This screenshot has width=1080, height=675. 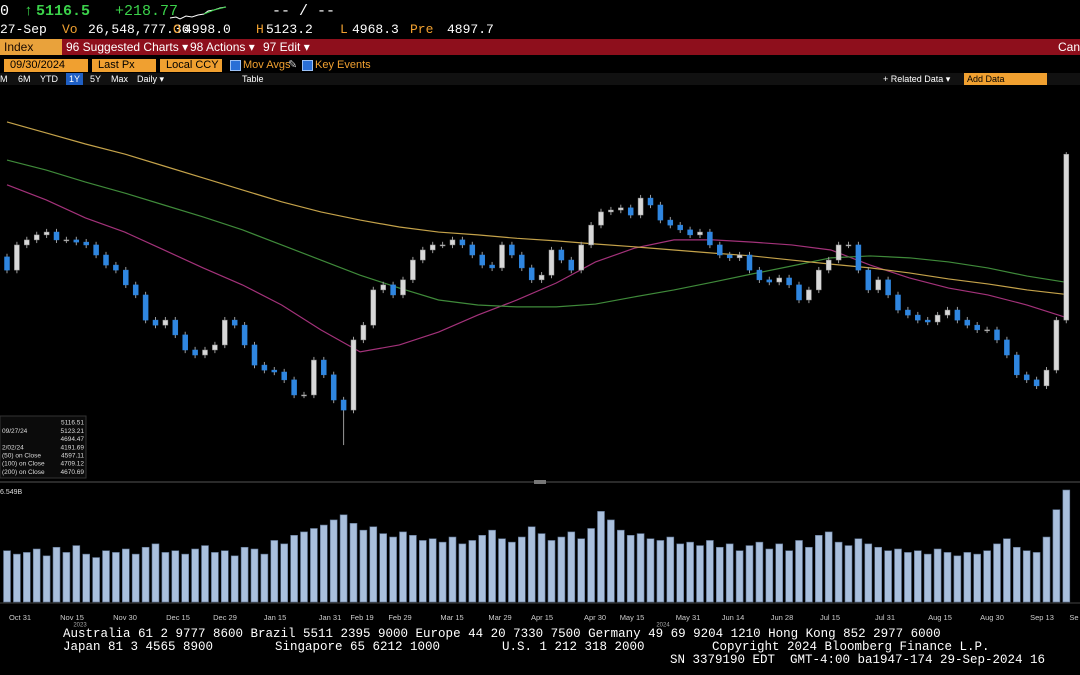 What do you see at coordinates (293, 65) in the screenshot?
I see `pencil-icon: ✎` at bounding box center [293, 65].